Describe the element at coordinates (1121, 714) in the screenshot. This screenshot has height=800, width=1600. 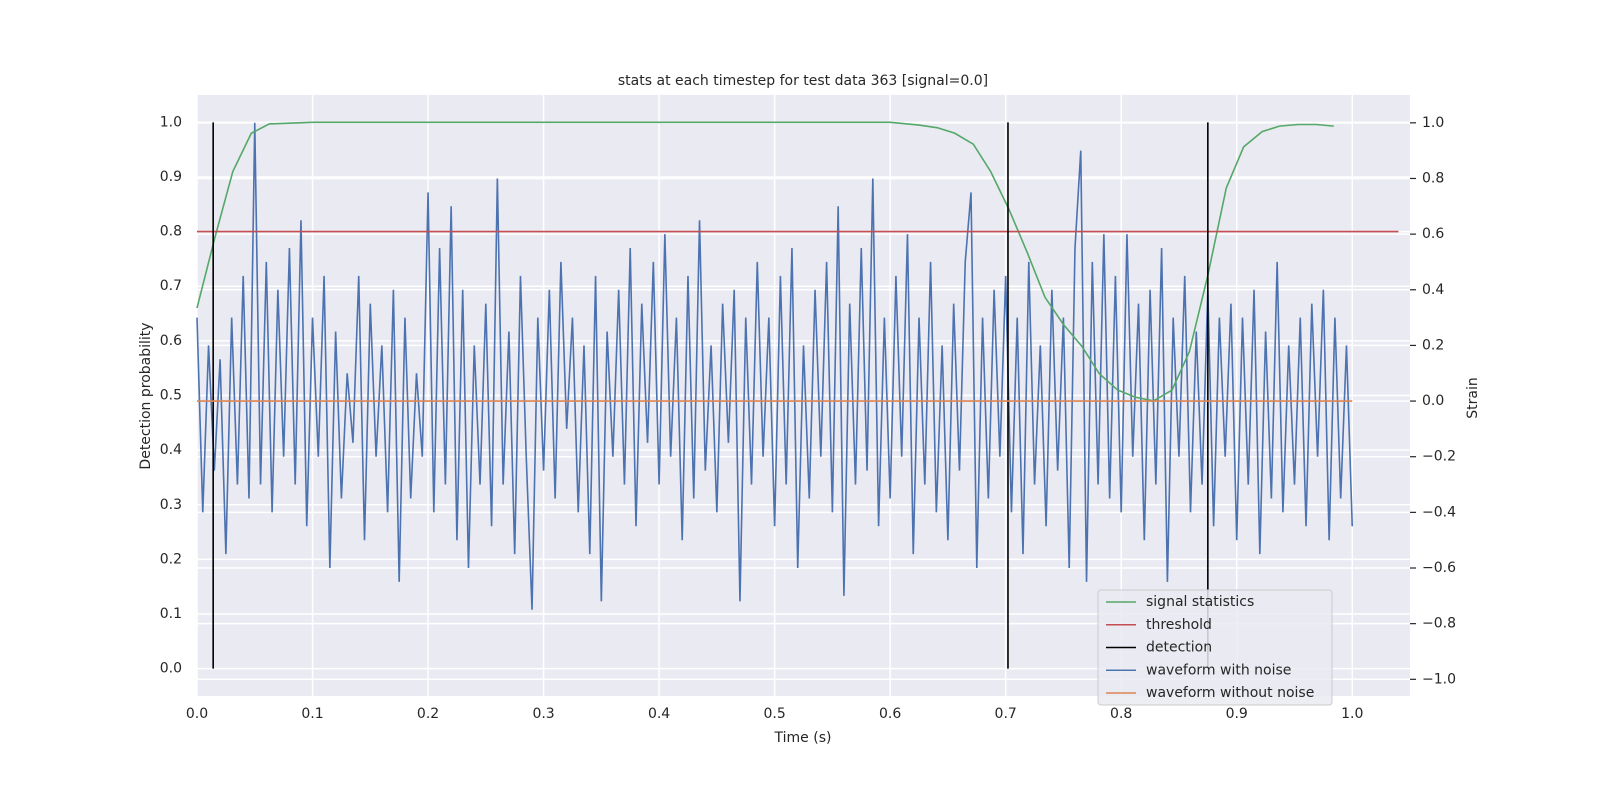
I see `x-tick-label: 0.8` at that location.